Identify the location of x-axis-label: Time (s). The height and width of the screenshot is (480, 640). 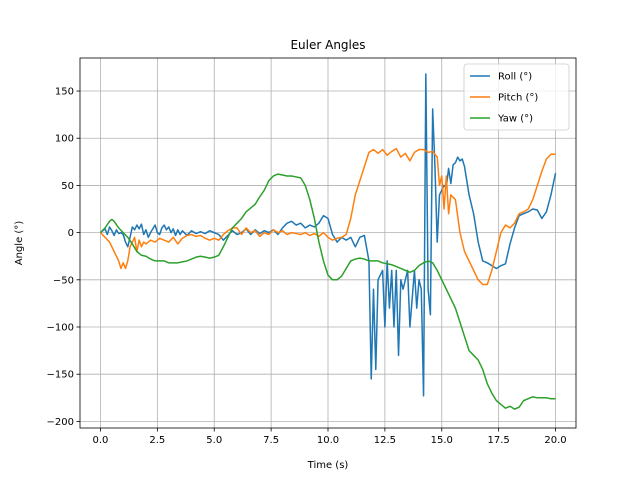
(328, 465).